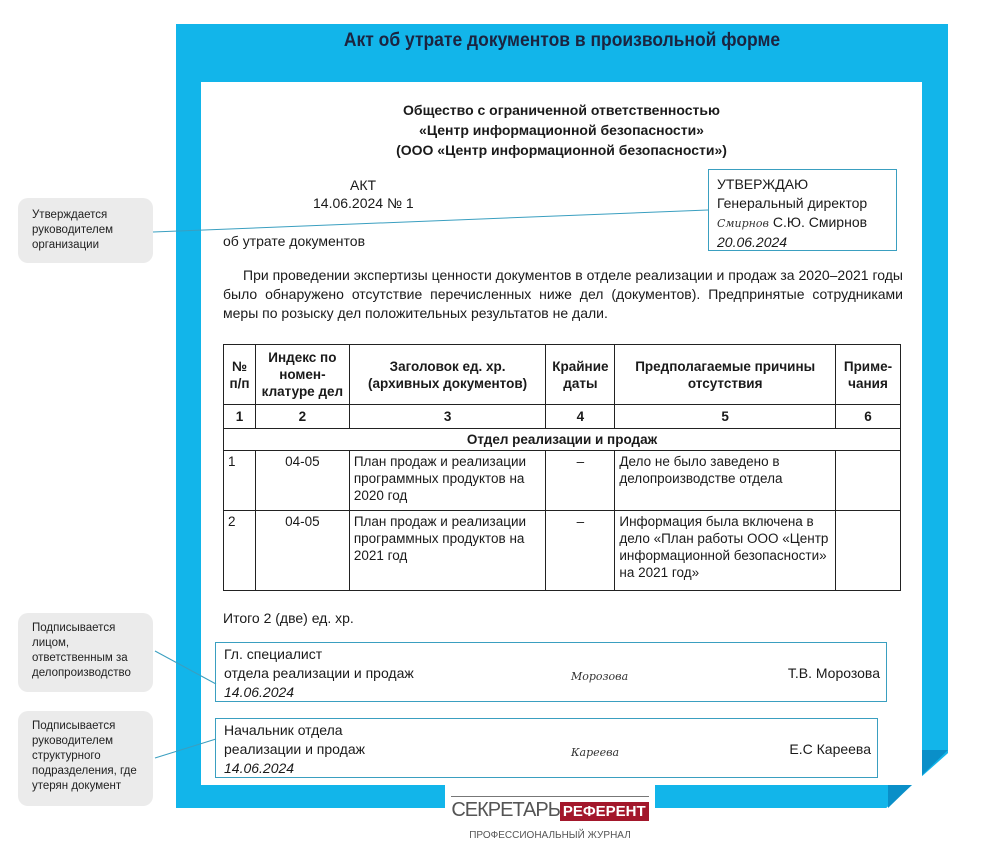 This screenshot has height=863, width=999. What do you see at coordinates (550, 835) in the screenshot?
I see `logo-subtitle: ПРОФЕССИОНАЛЬНЫЙ ЖУРНАЛ` at bounding box center [550, 835].